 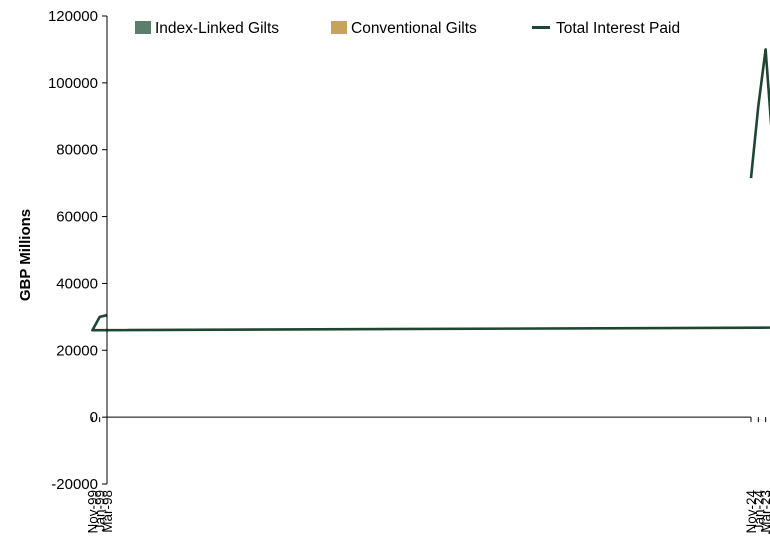 I want to click on x-tick-label: Mar-98, so click(x=107, y=511).